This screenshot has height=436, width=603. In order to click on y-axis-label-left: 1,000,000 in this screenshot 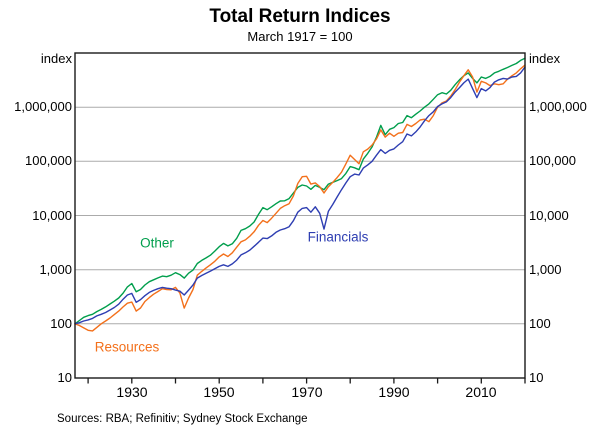, I will do `click(43, 106)`.